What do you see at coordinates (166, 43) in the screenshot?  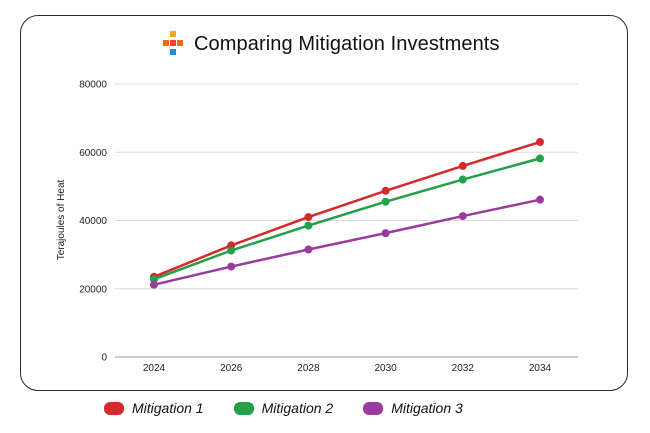 I see `logo-left-square` at bounding box center [166, 43].